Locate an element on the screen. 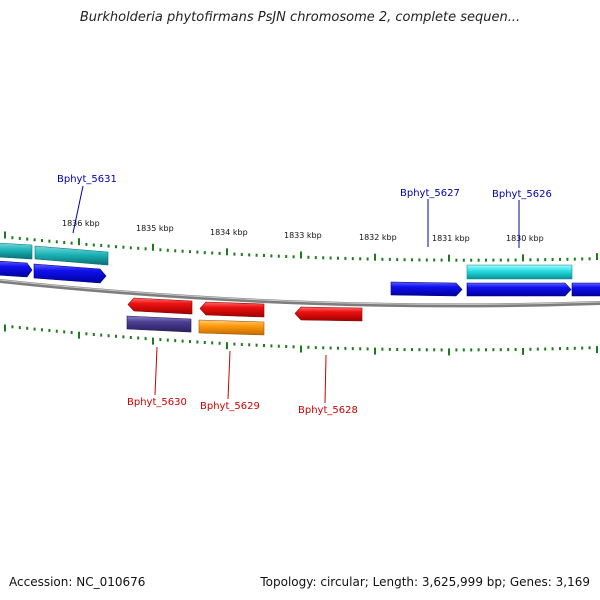 The image size is (600, 600). gene-label-bphyt-5627: Bphyt_5627 is located at coordinates (430, 193).